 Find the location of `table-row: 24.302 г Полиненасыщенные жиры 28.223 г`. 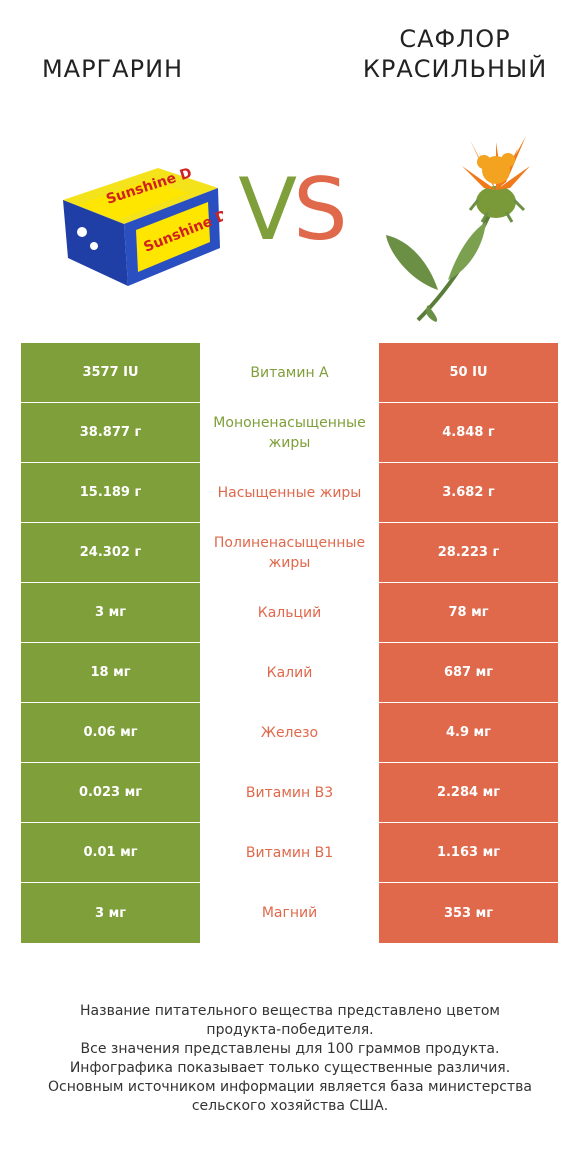

table-row: 24.302 г Полиненасыщенные жиры 28.223 г is located at coordinates (289, 553).